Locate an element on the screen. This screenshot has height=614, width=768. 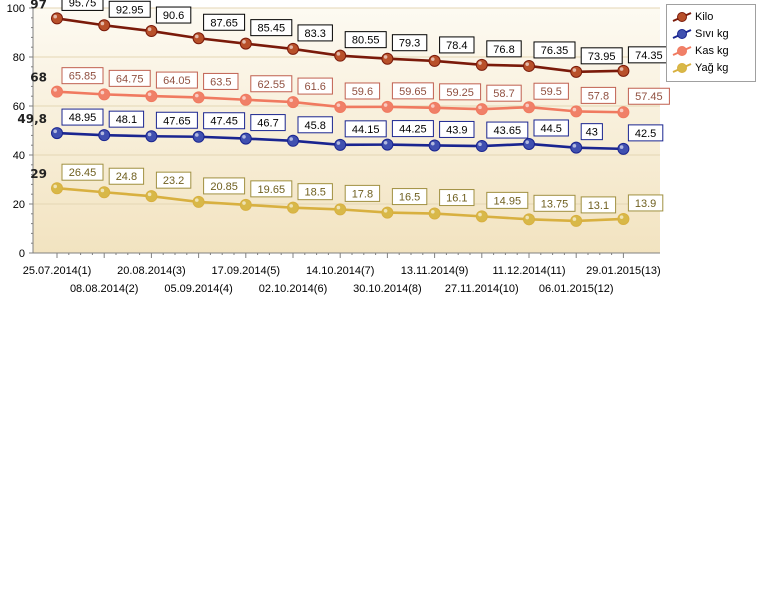
data-label: 43.65 is located at coordinates (508, 131).